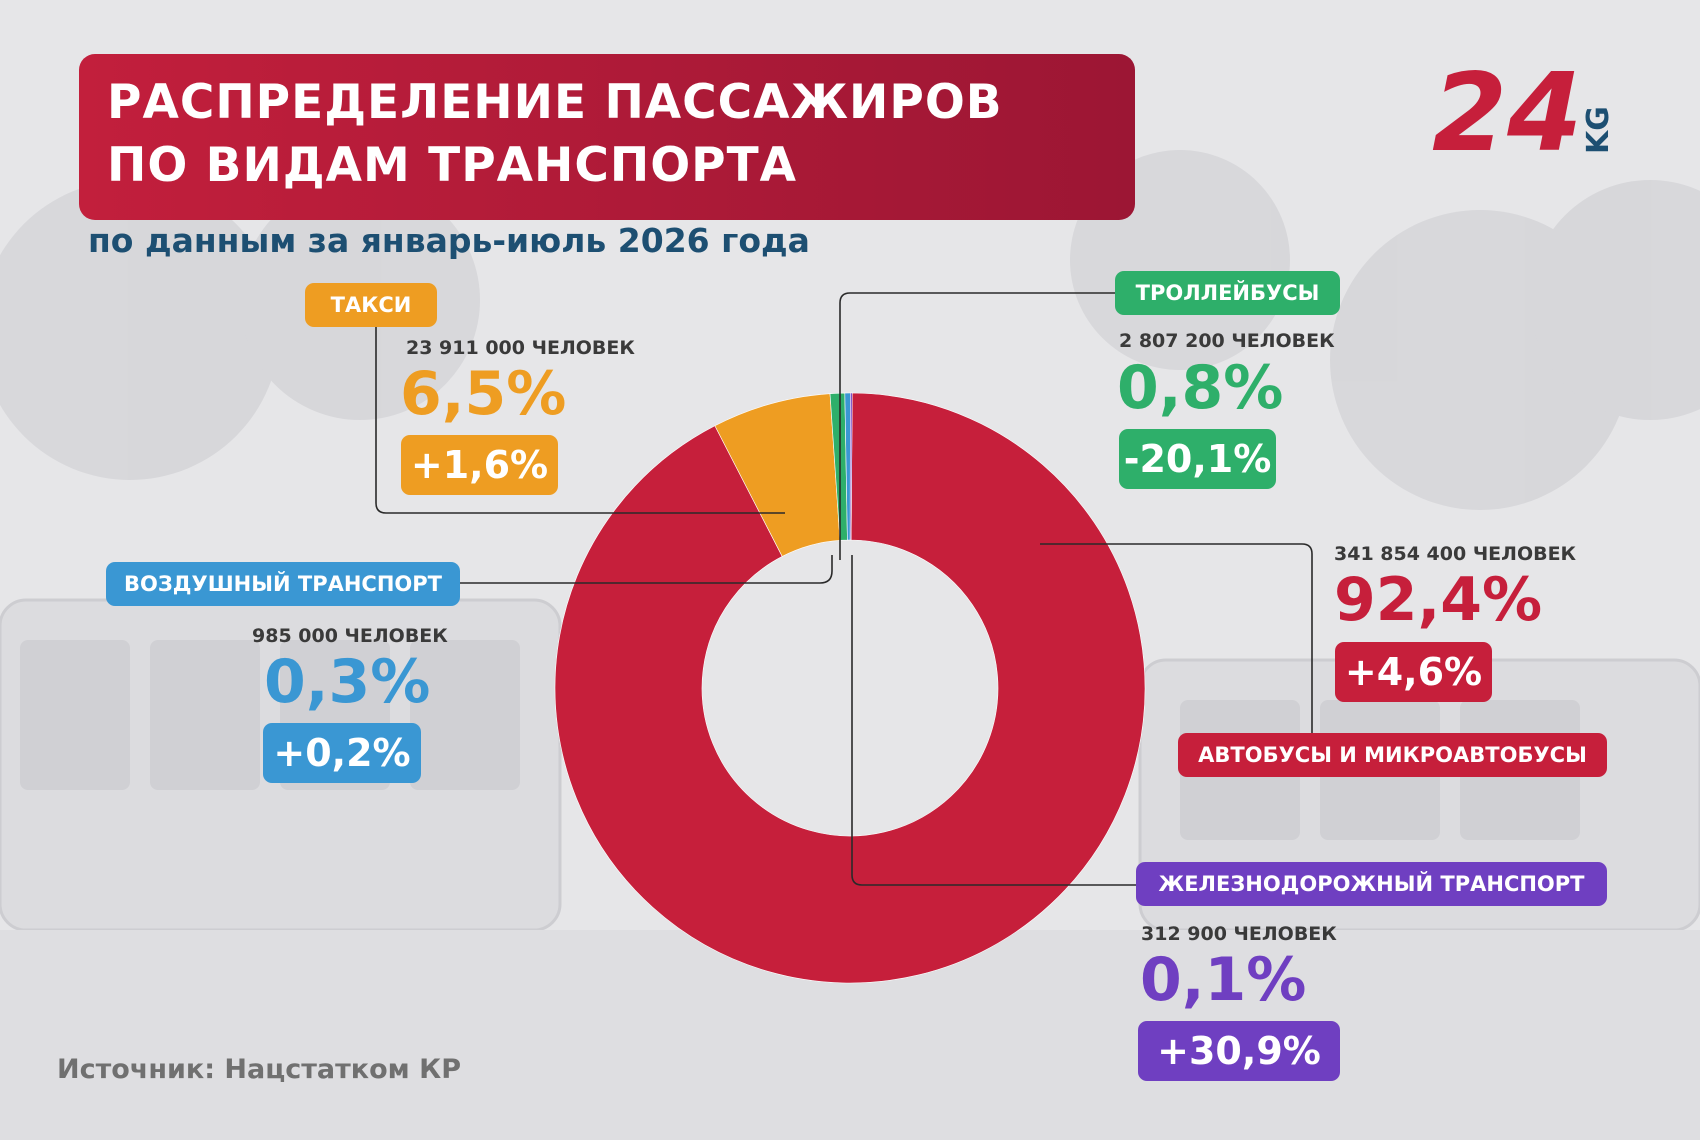 The width and height of the screenshot is (1700, 1140). I want to click on trolleybus-change-badge: -20,1%, so click(1197, 459).